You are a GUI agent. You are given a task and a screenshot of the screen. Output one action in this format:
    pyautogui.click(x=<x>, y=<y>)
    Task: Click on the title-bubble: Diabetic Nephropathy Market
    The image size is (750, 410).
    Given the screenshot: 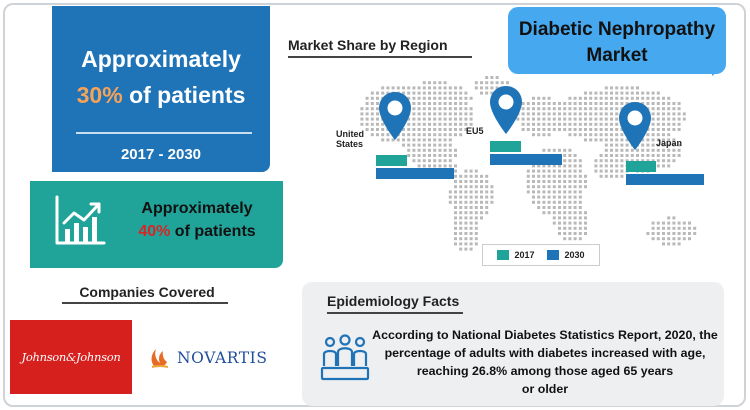 What is the action you would take?
    pyautogui.click(x=617, y=40)
    